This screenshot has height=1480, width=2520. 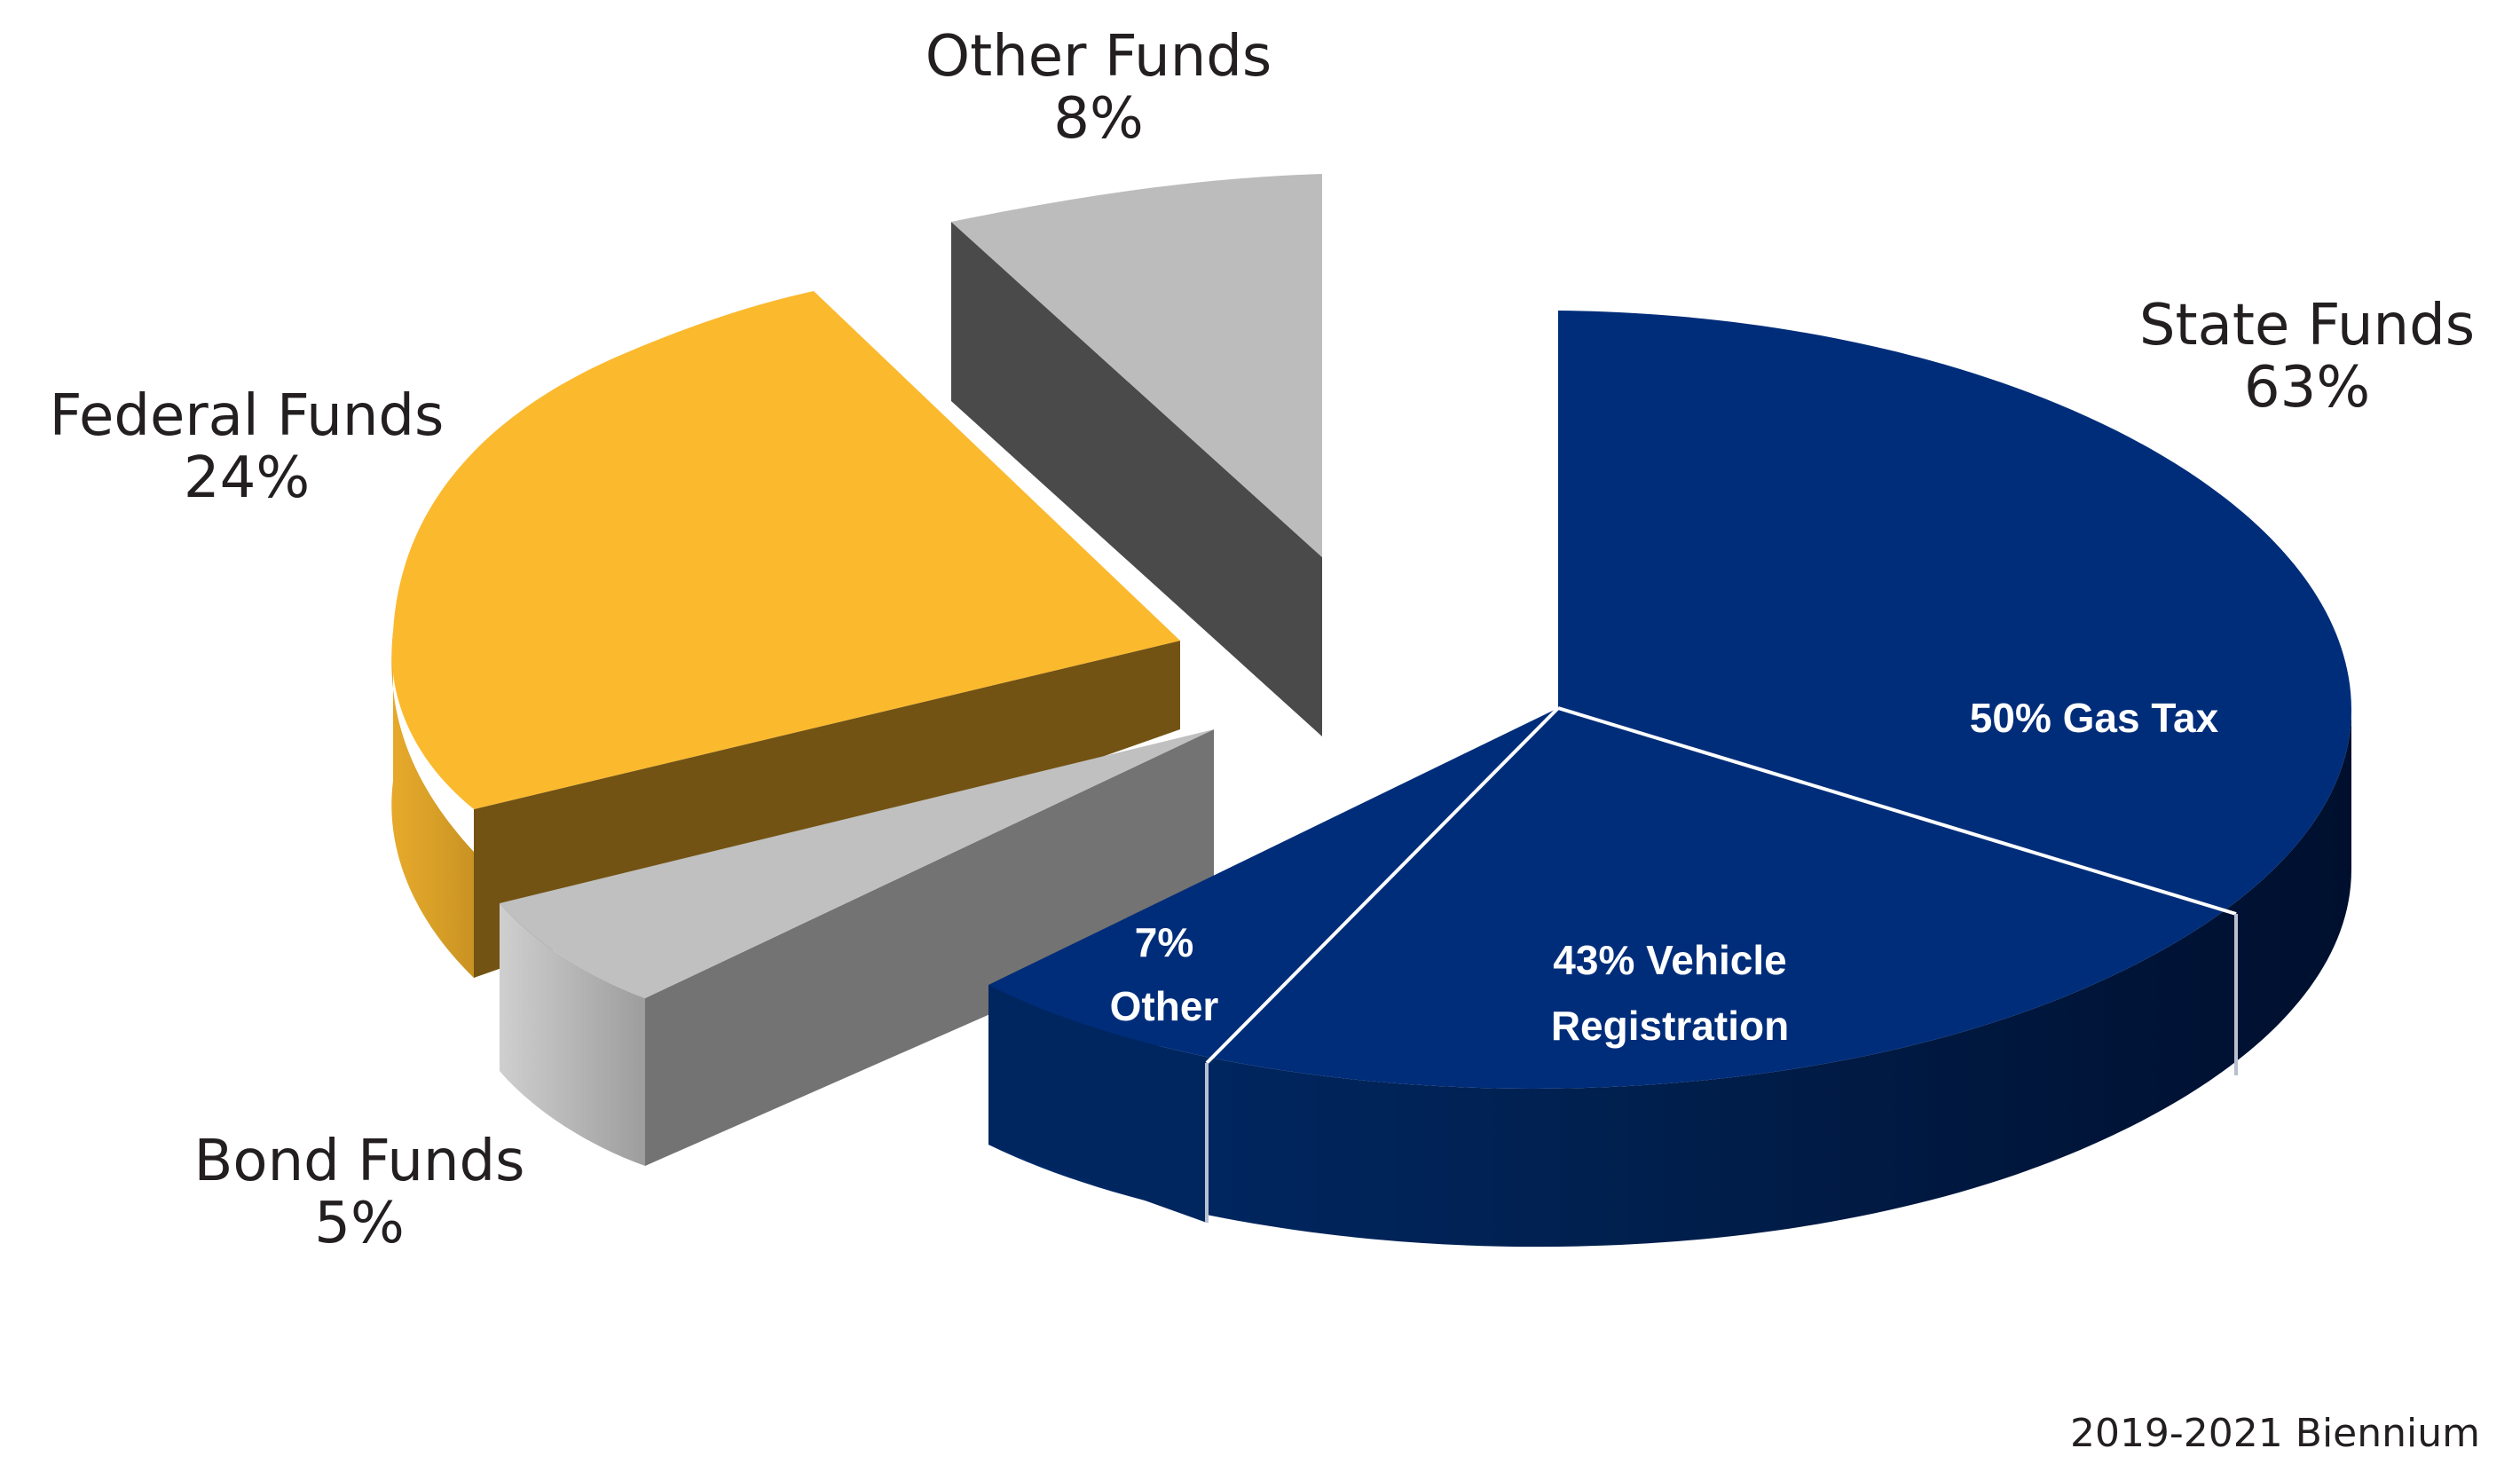 What do you see at coordinates (360, 1223) in the screenshot?
I see `bond-funds-percent: 5%` at bounding box center [360, 1223].